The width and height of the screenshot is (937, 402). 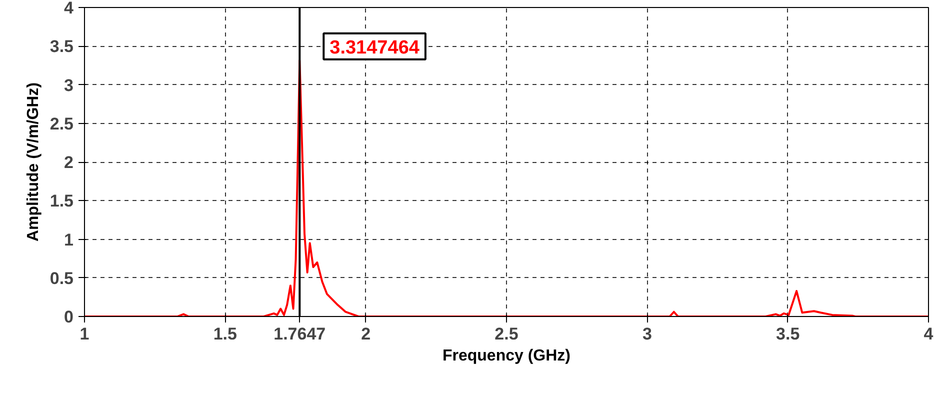 I want to click on y-tick-label: 3.5, so click(x=62, y=46).